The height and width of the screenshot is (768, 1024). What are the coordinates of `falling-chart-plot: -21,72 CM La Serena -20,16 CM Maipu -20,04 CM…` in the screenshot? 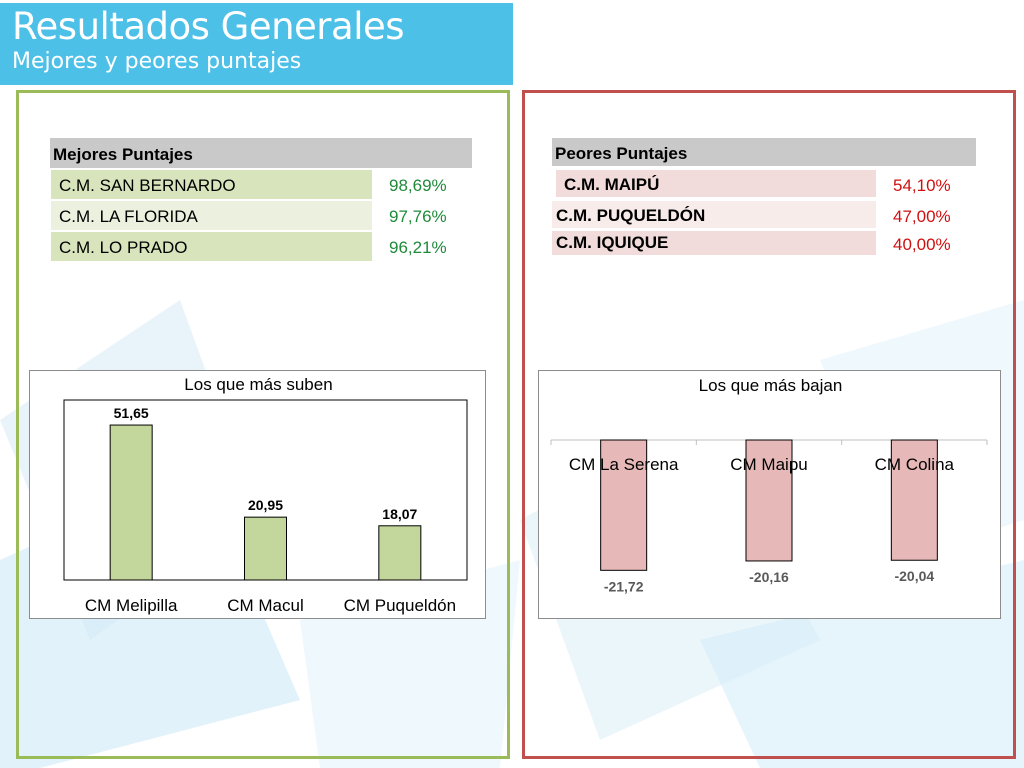 It's located at (769, 516).